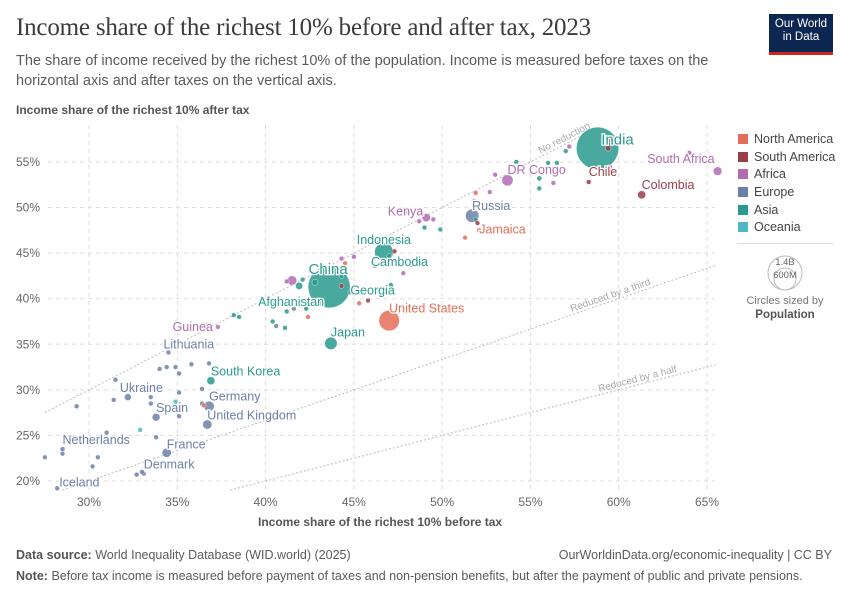 The height and width of the screenshot is (600, 850). I want to click on point-label-dr-congo: DR Congo, so click(536, 170).